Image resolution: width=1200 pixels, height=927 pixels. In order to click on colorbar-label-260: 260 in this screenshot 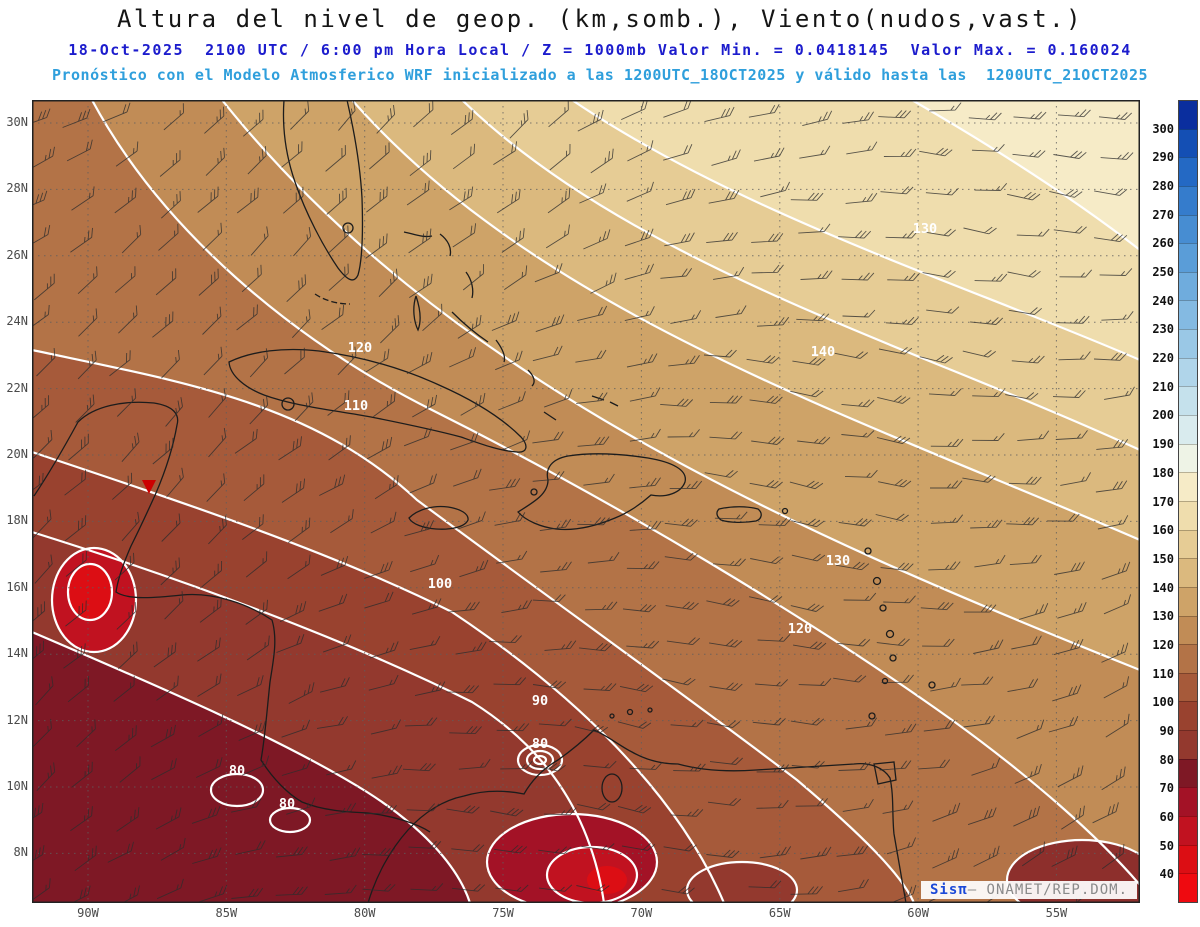, I will do `click(1163, 243)`.